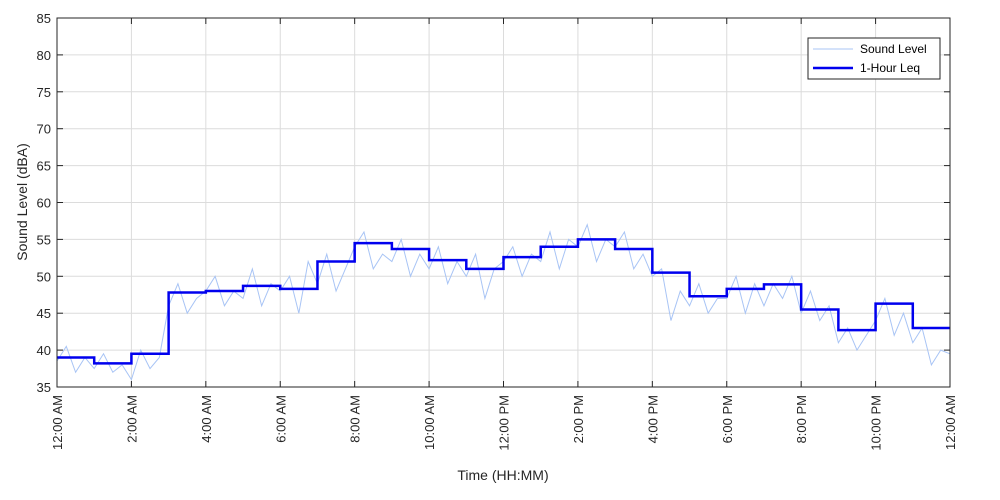  I want to click on legend-box, so click(874, 58).